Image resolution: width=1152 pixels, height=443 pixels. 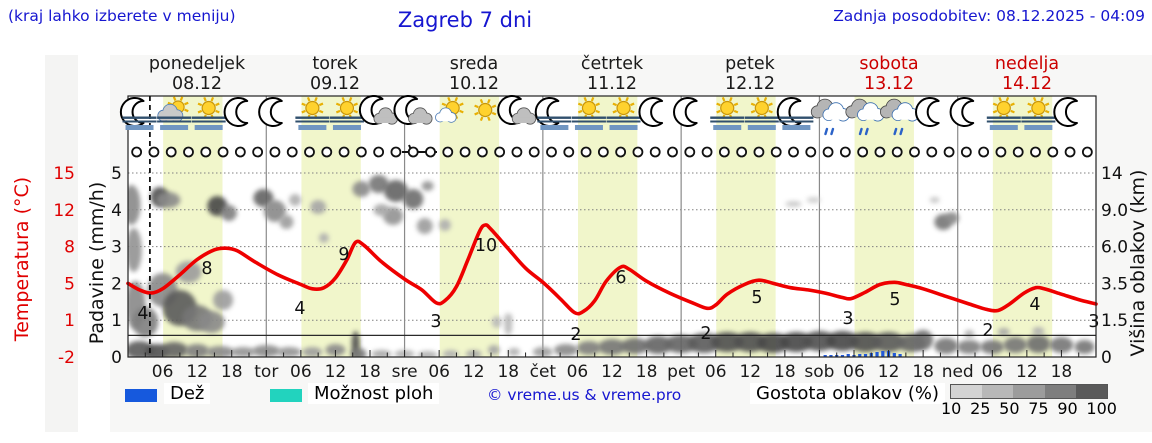 I want to click on day-header: ponedeljek 08.12, so click(x=197, y=74).